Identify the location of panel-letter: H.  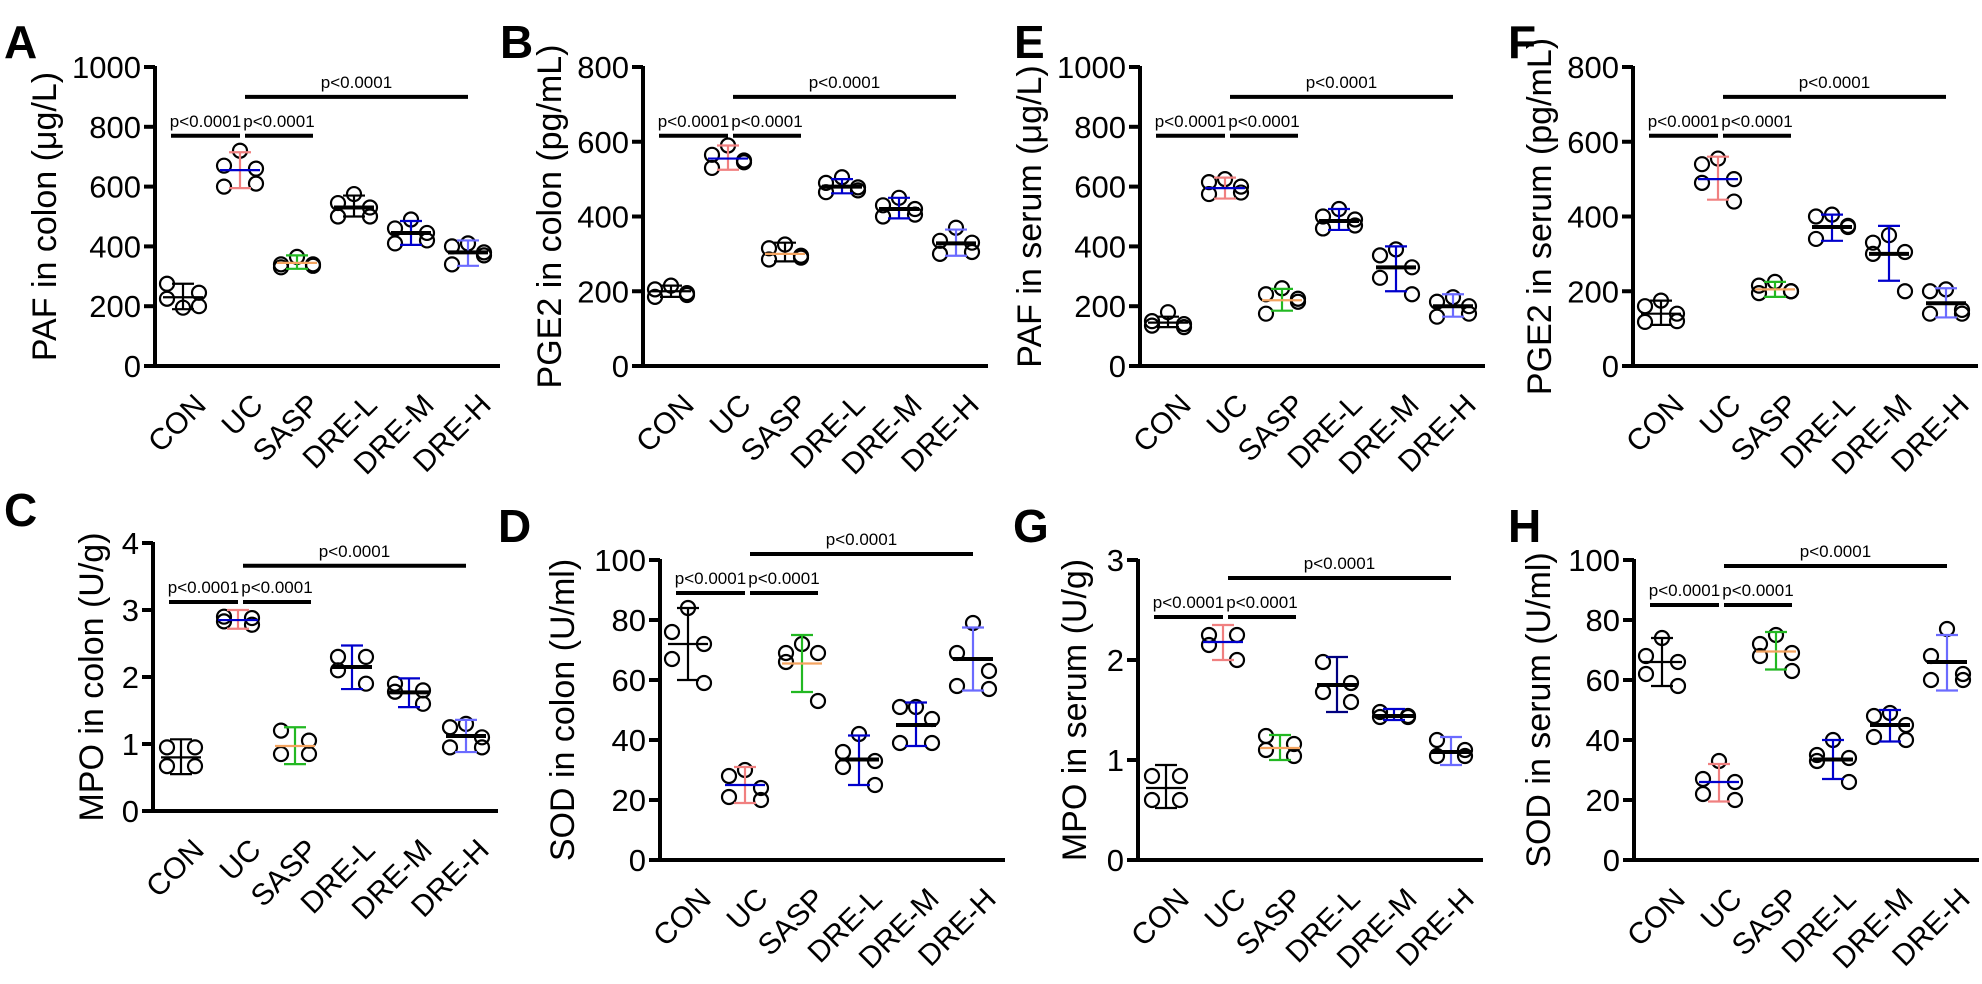
(1524, 526).